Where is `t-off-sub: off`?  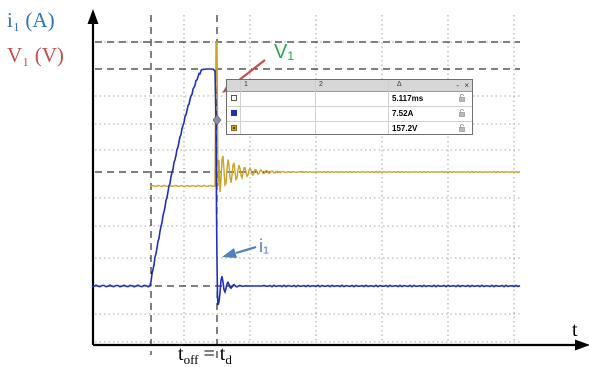 t-off-sub: off is located at coordinates (192, 359).